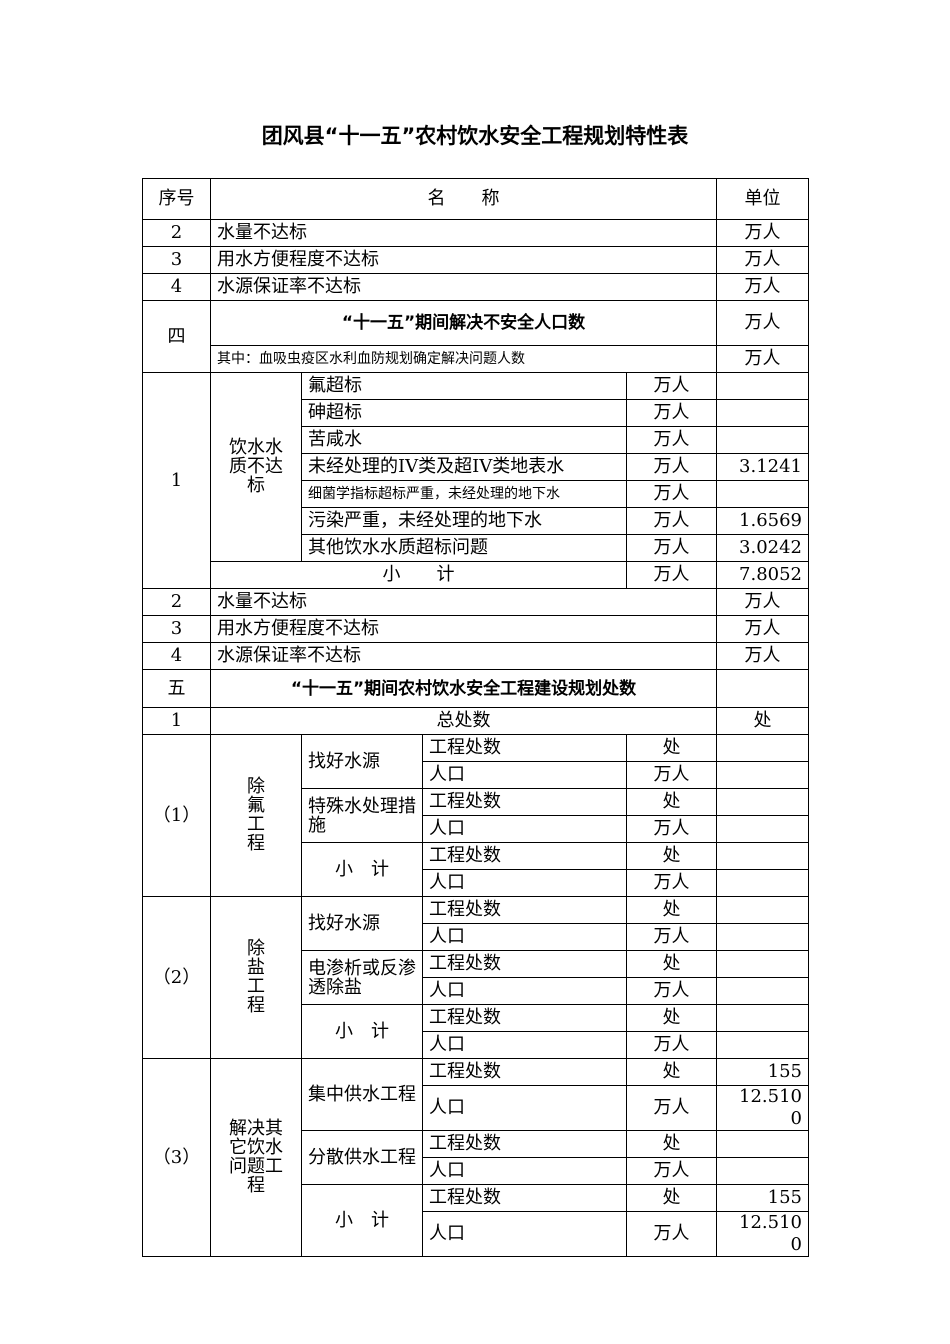 The width and height of the screenshot is (950, 1344). I want to click on table-row: 小 计工程处数处 155, so click(476, 1220).